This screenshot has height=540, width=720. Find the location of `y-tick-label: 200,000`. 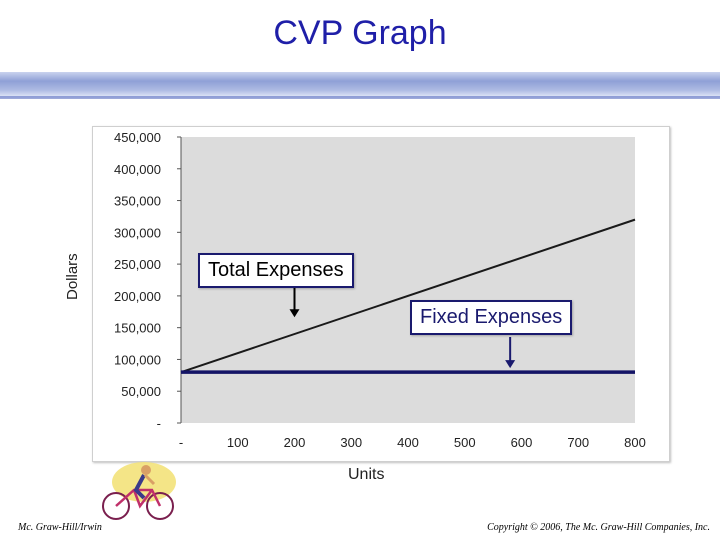

y-tick-label: 200,000 is located at coordinates (137, 296).